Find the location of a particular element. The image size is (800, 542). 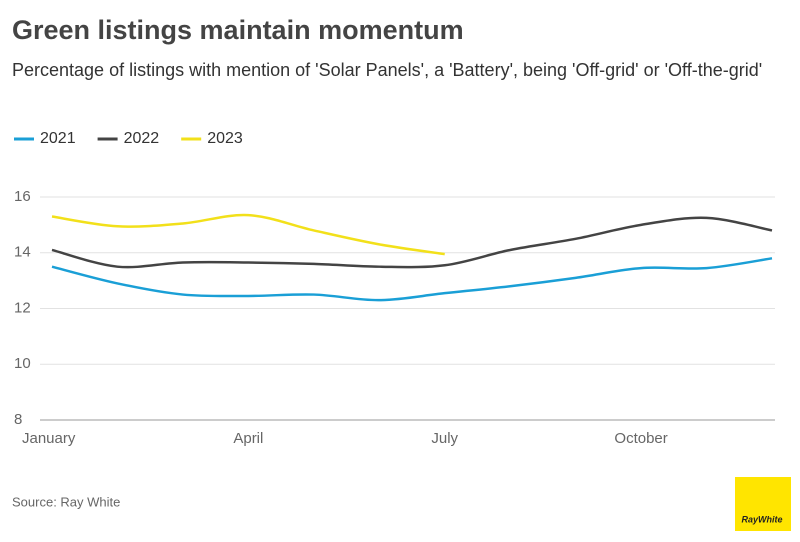

x-tick-label: January is located at coordinates (49, 438).